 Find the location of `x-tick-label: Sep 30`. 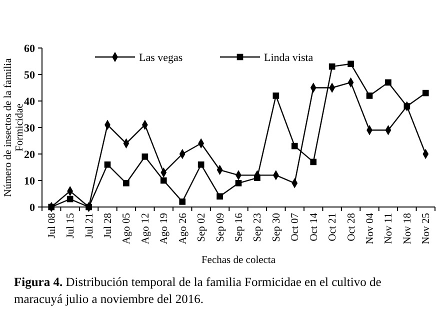

x-tick-label: Sep 30 is located at coordinates (276, 227).